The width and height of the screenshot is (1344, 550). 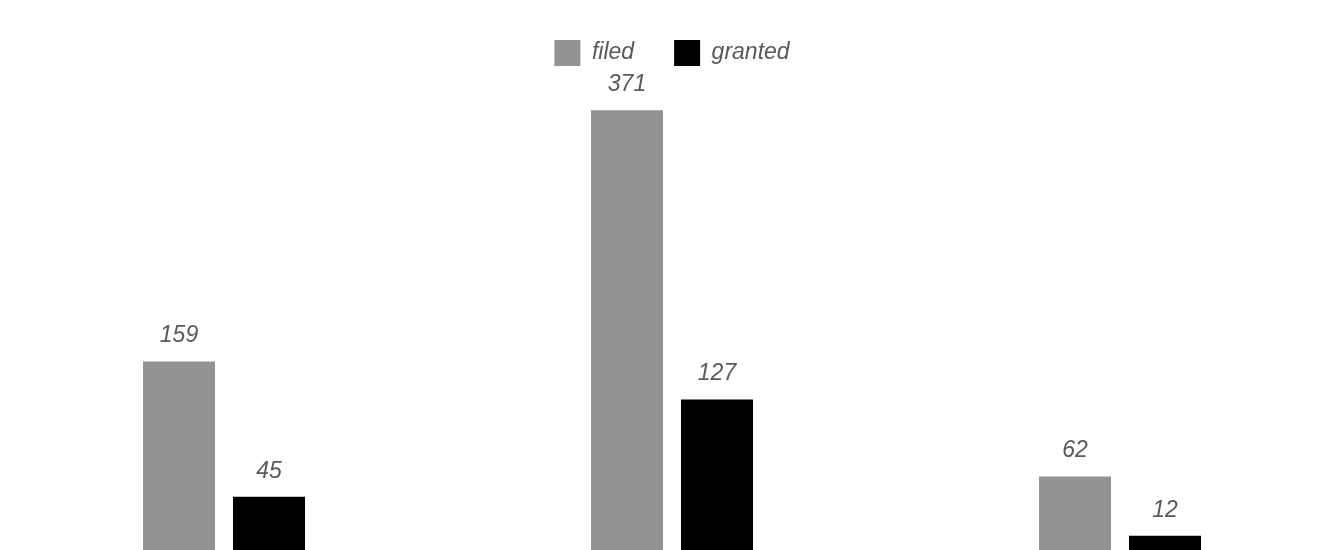 I want to click on legend-label: filed, so click(x=613, y=51).